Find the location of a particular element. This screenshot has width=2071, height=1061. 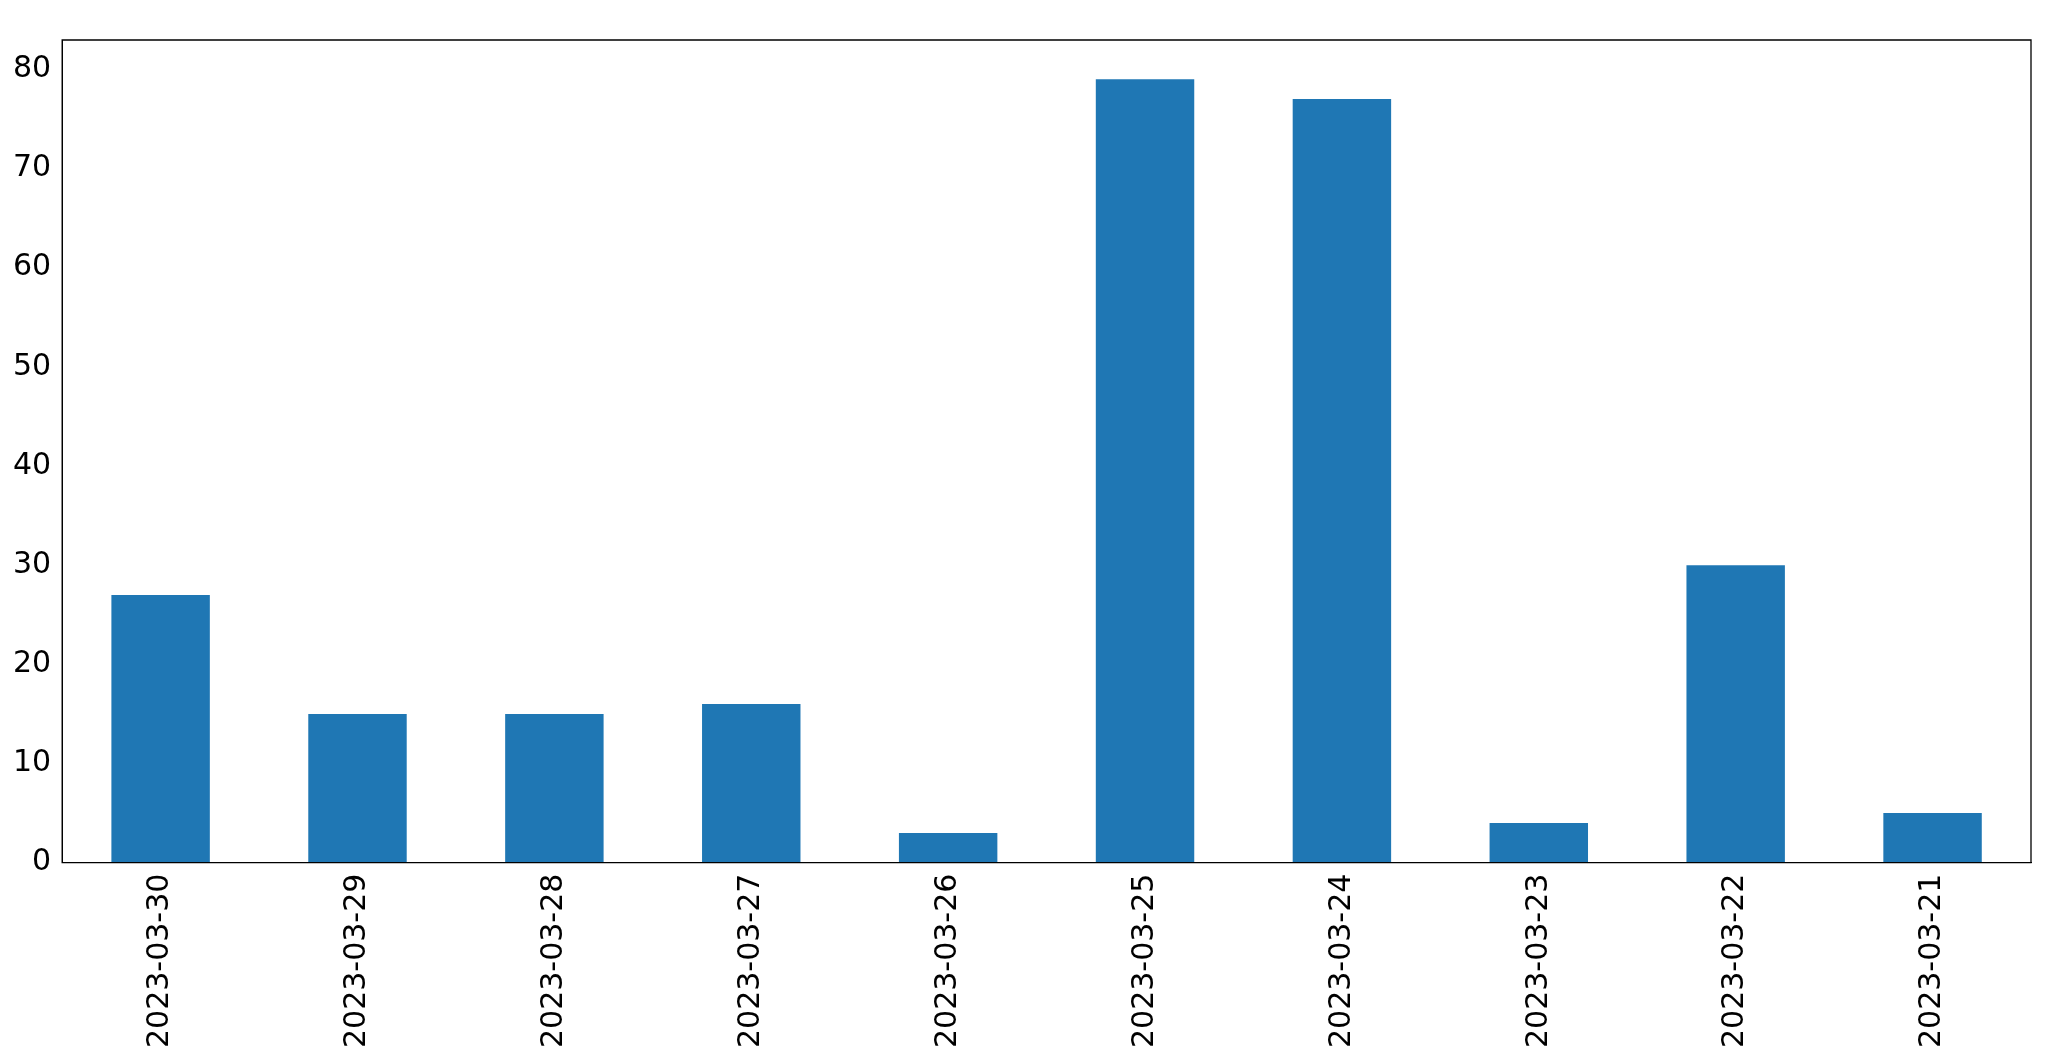

y-tick-label: 80 is located at coordinates (32, 67).